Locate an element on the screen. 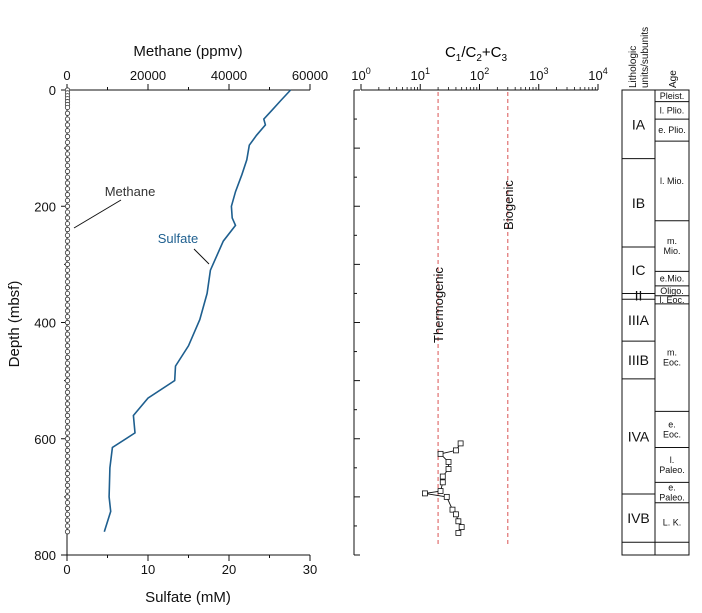 The height and width of the screenshot is (613, 702). age-column-frame is located at coordinates (672, 322).